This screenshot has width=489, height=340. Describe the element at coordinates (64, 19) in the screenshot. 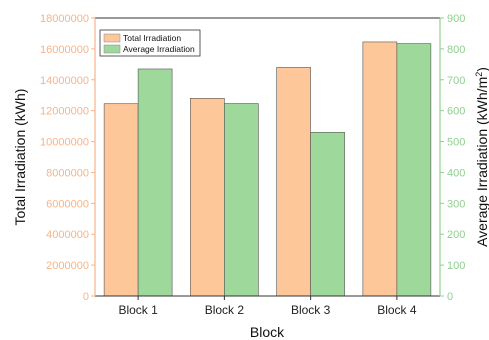

I see `left-tick-label: 18000000` at that location.